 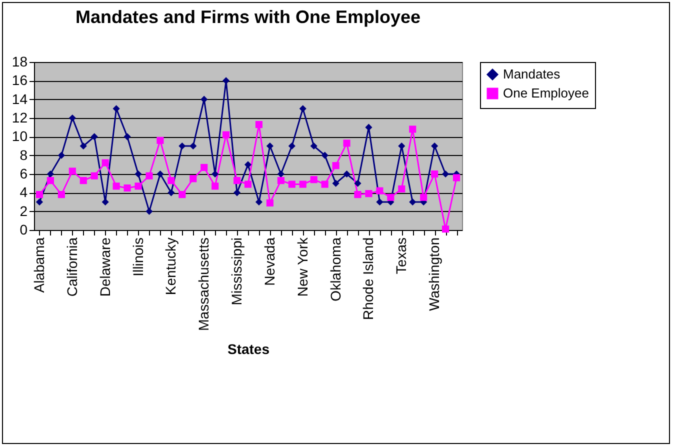 I want to click on legend-label: One Employee, so click(x=546, y=93).